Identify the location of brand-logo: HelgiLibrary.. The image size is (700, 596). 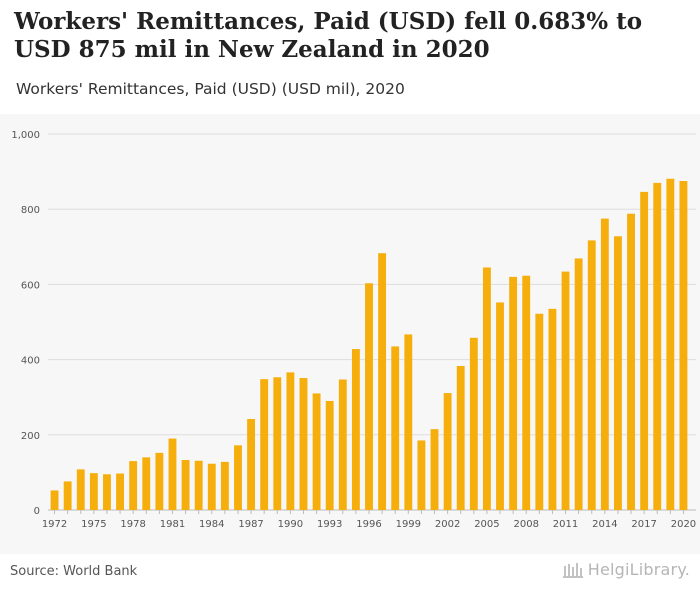
(626, 569).